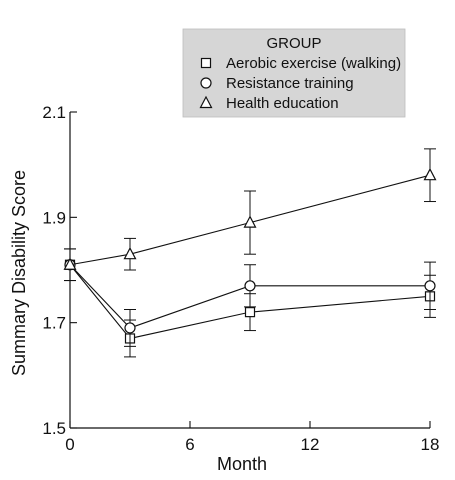  I want to click on y-tick-label: 1.9, so click(54, 217).